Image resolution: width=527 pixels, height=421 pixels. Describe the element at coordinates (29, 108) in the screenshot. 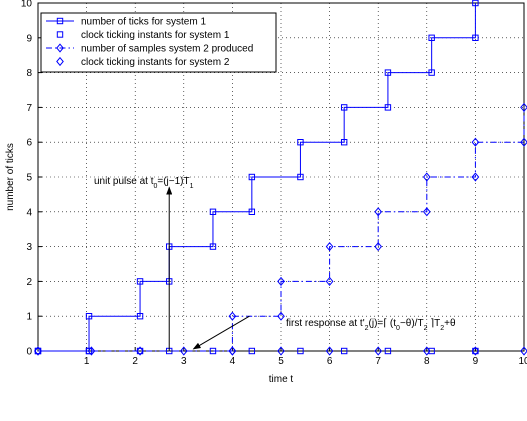

I see `y-tick-label: 7` at that location.